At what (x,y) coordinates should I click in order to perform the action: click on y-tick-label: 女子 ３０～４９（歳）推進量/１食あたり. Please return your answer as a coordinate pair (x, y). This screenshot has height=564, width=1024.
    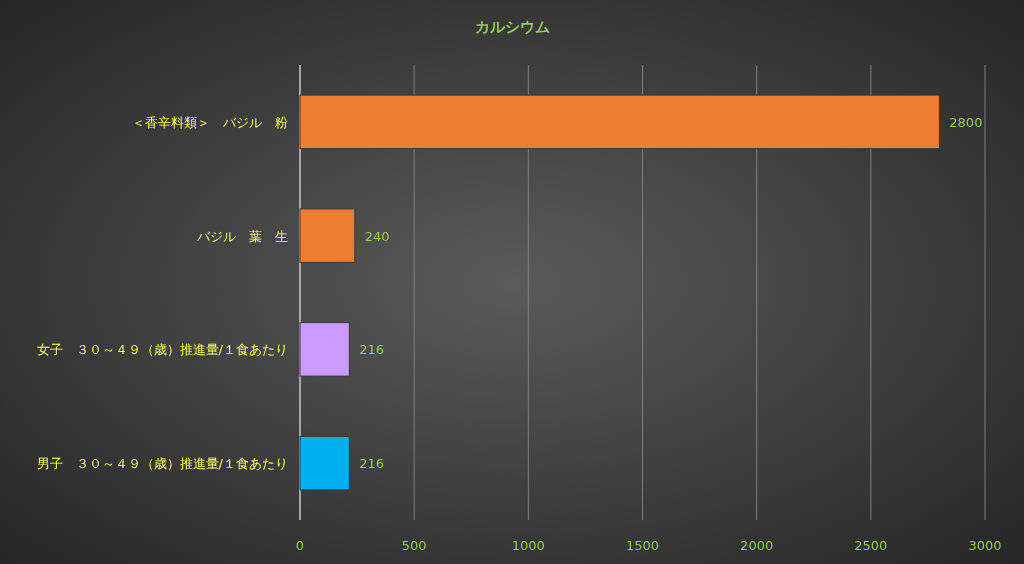
    Looking at the image, I should click on (162, 350).